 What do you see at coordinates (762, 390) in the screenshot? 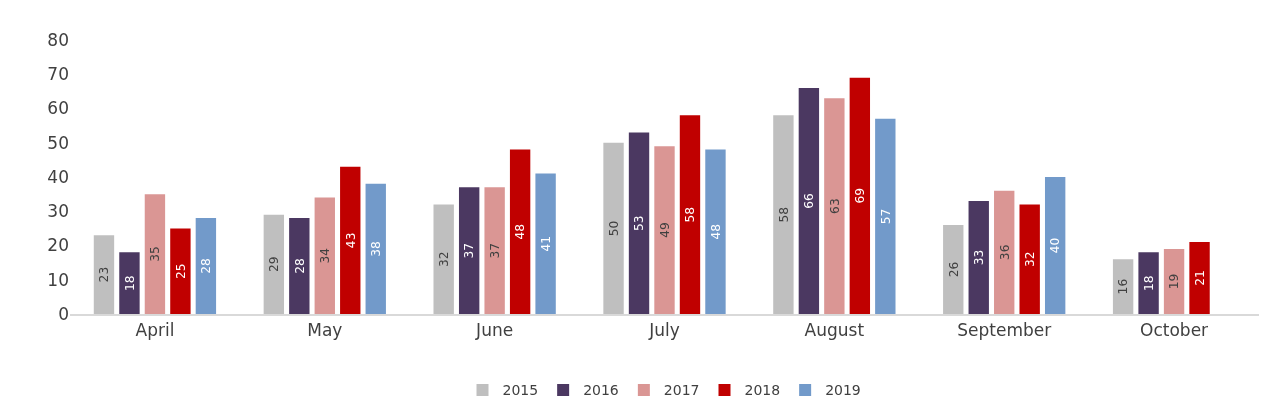
I see `legend-label: 2018` at bounding box center [762, 390].